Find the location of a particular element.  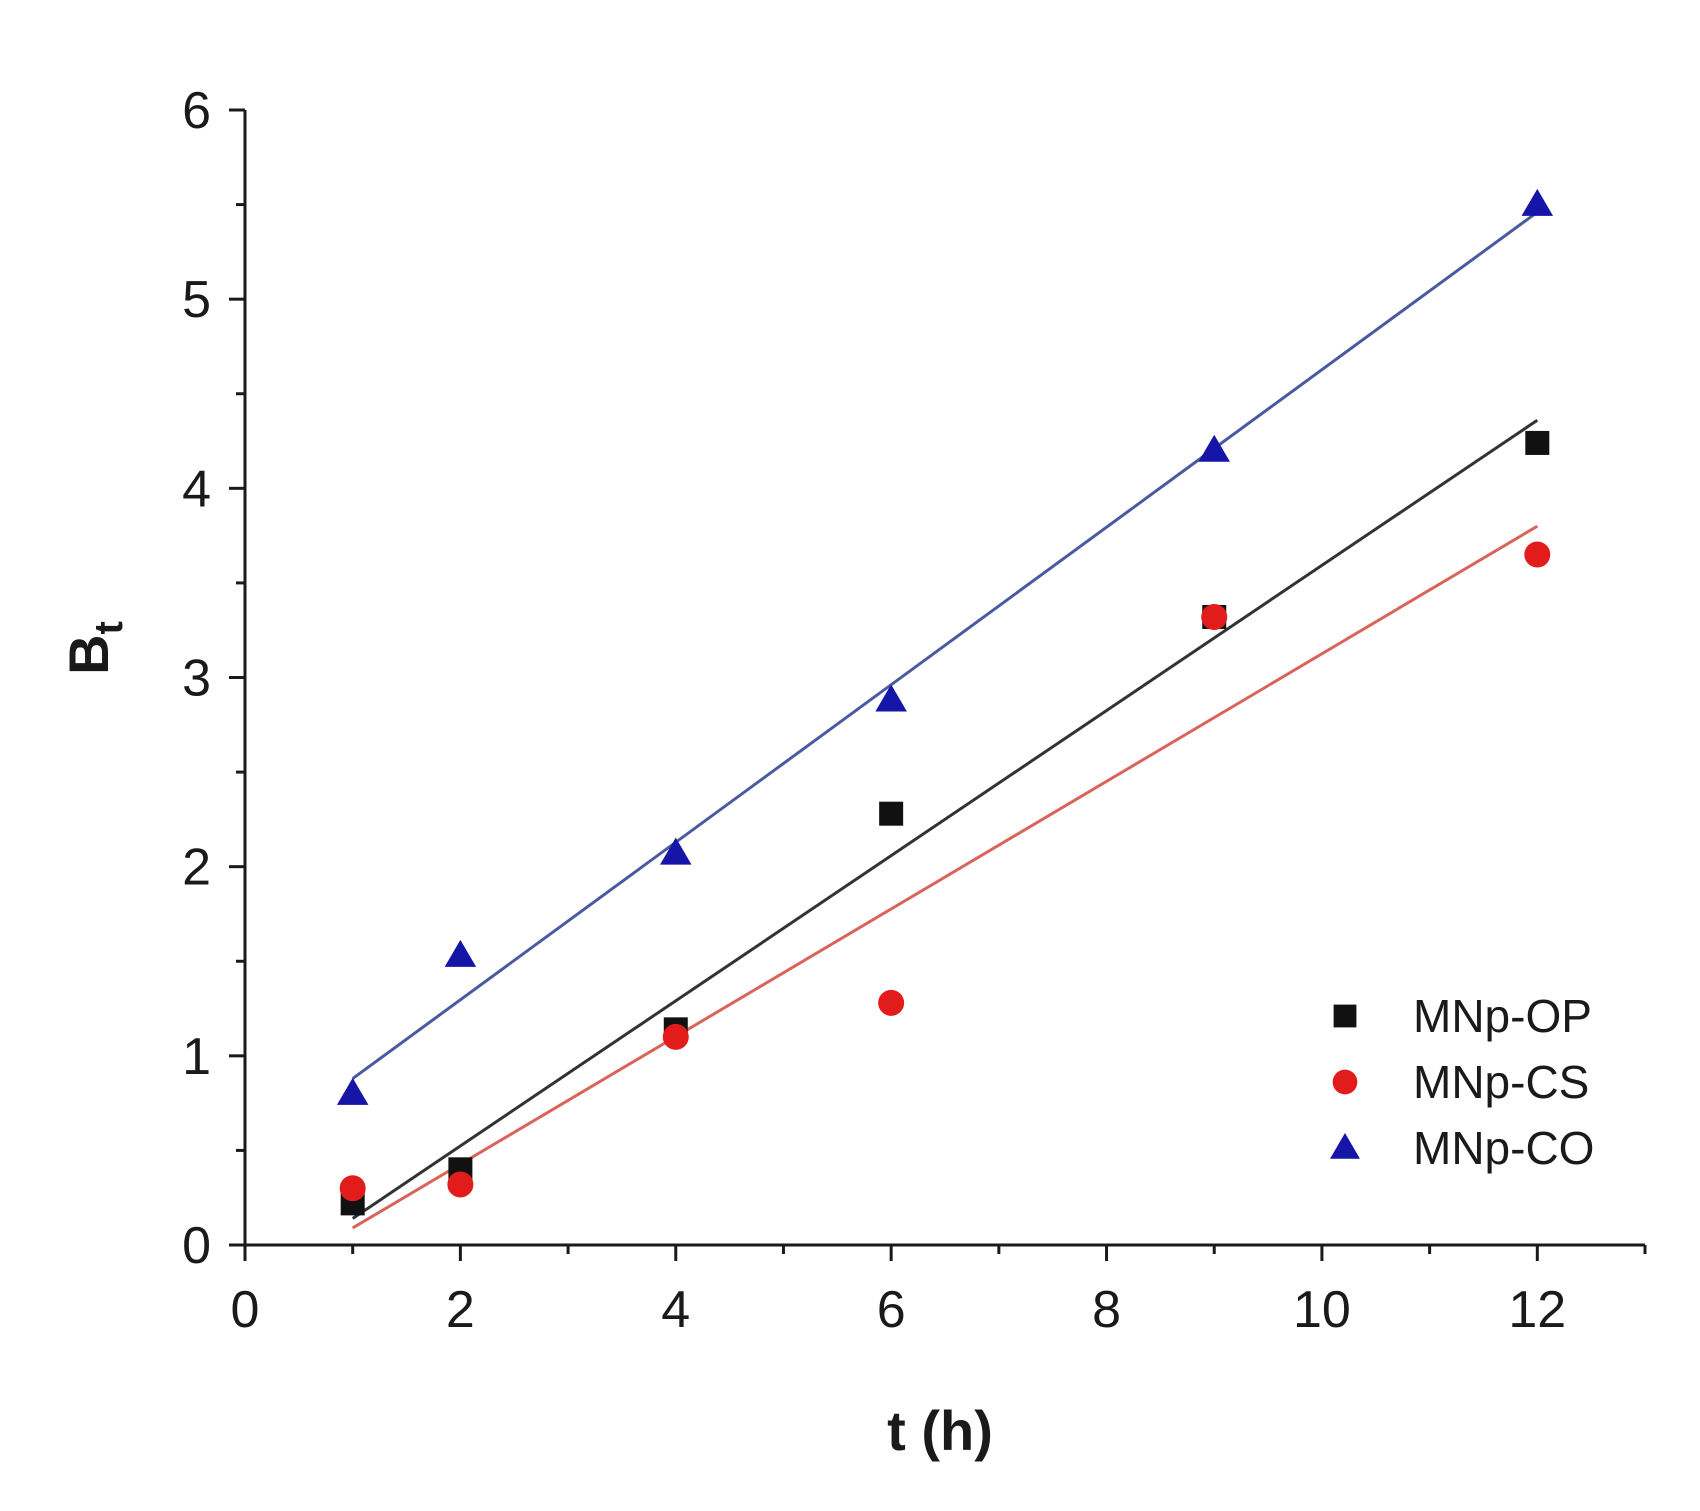

y-axis-title: Bt is located at coordinates (94, 648).